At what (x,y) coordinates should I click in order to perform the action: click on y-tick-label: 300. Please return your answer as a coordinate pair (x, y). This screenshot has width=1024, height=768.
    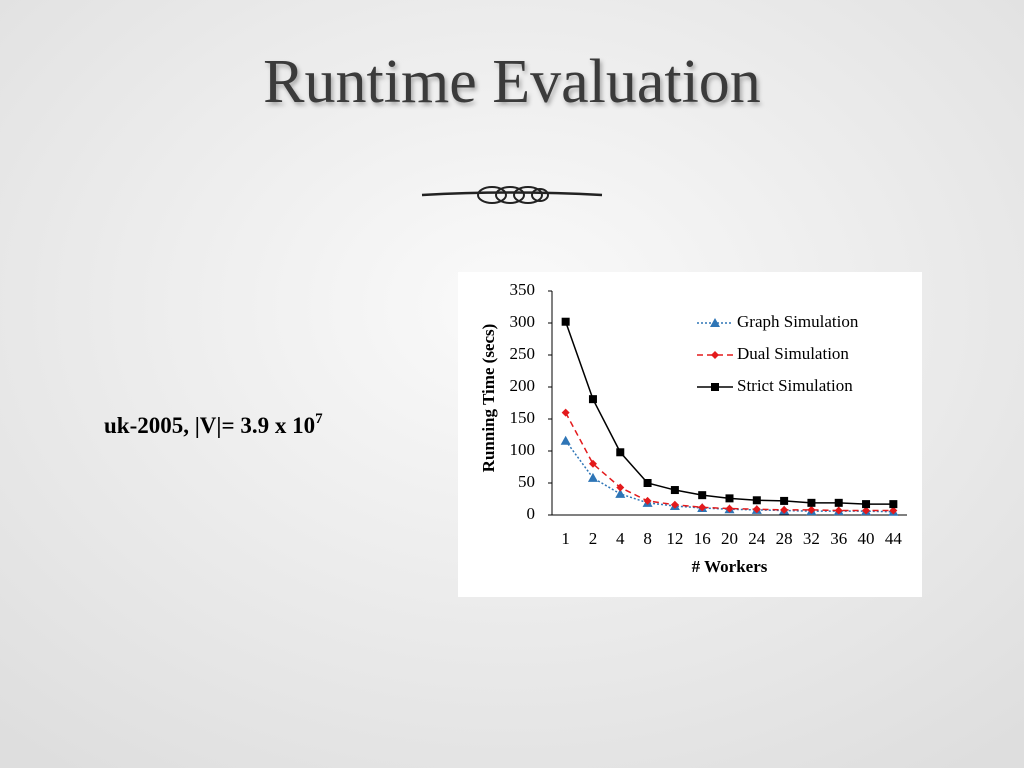
    Looking at the image, I should click on (523, 321).